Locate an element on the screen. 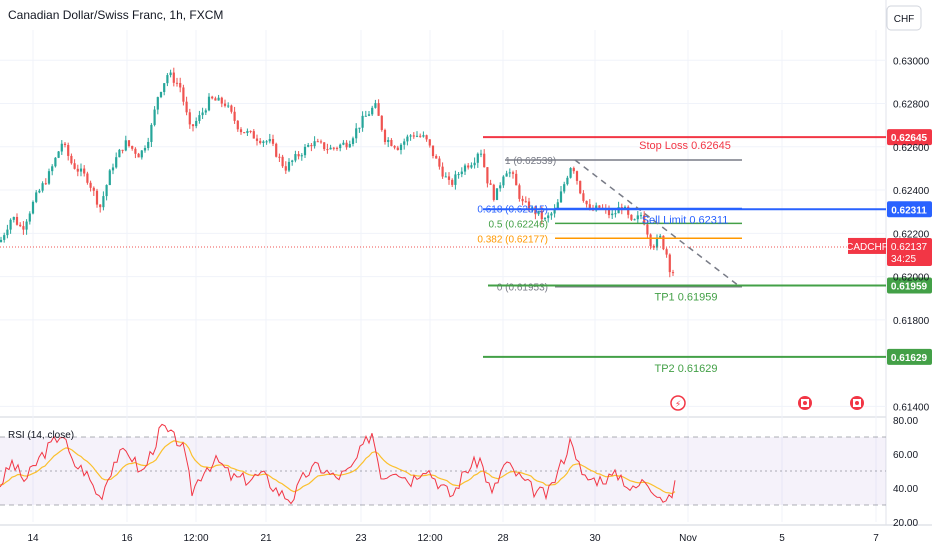  event-icon-flash: ⚡ is located at coordinates (678, 403).